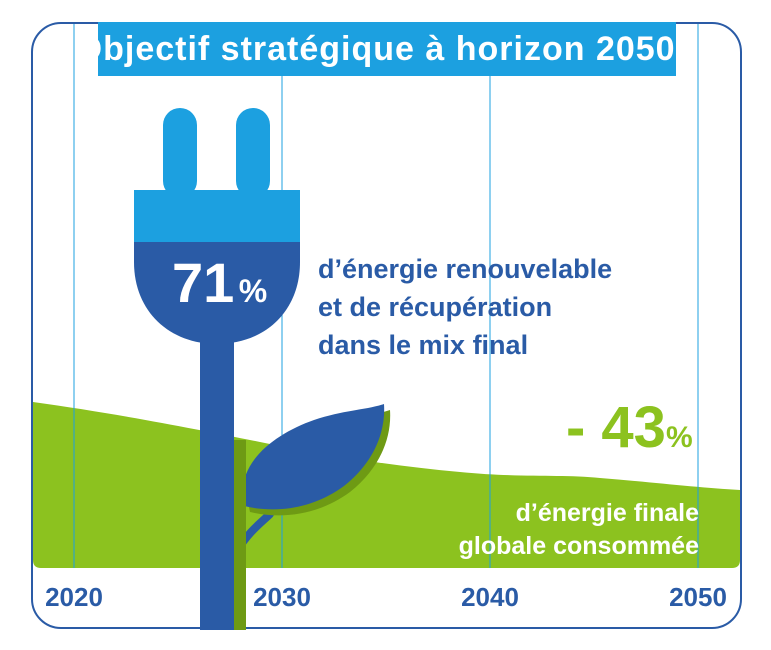  Describe the element at coordinates (698, 597) in the screenshot. I see `tick-label-2050: 2050` at that location.